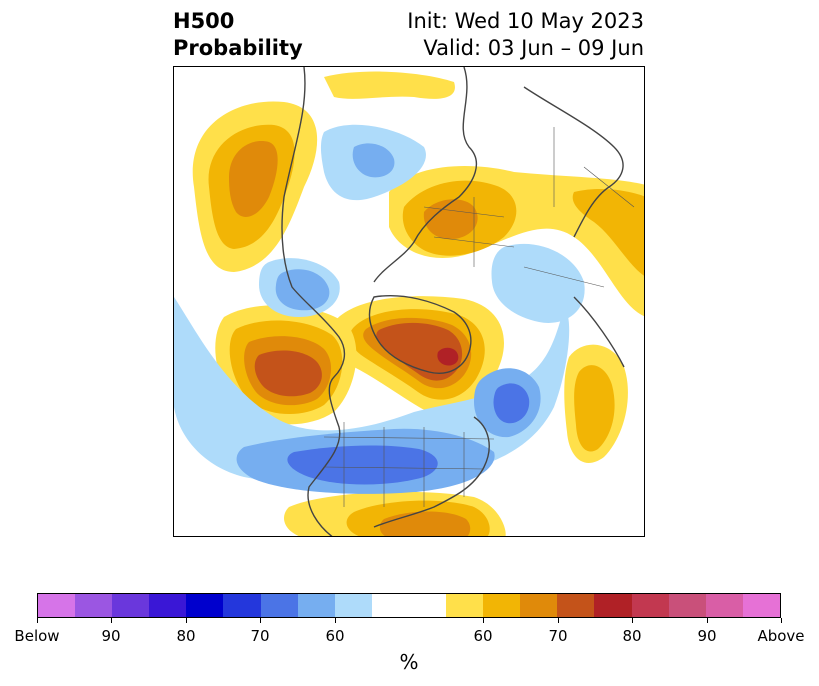  Describe the element at coordinates (238, 35) in the screenshot. I see `title-block-left: H500 Probability` at that location.